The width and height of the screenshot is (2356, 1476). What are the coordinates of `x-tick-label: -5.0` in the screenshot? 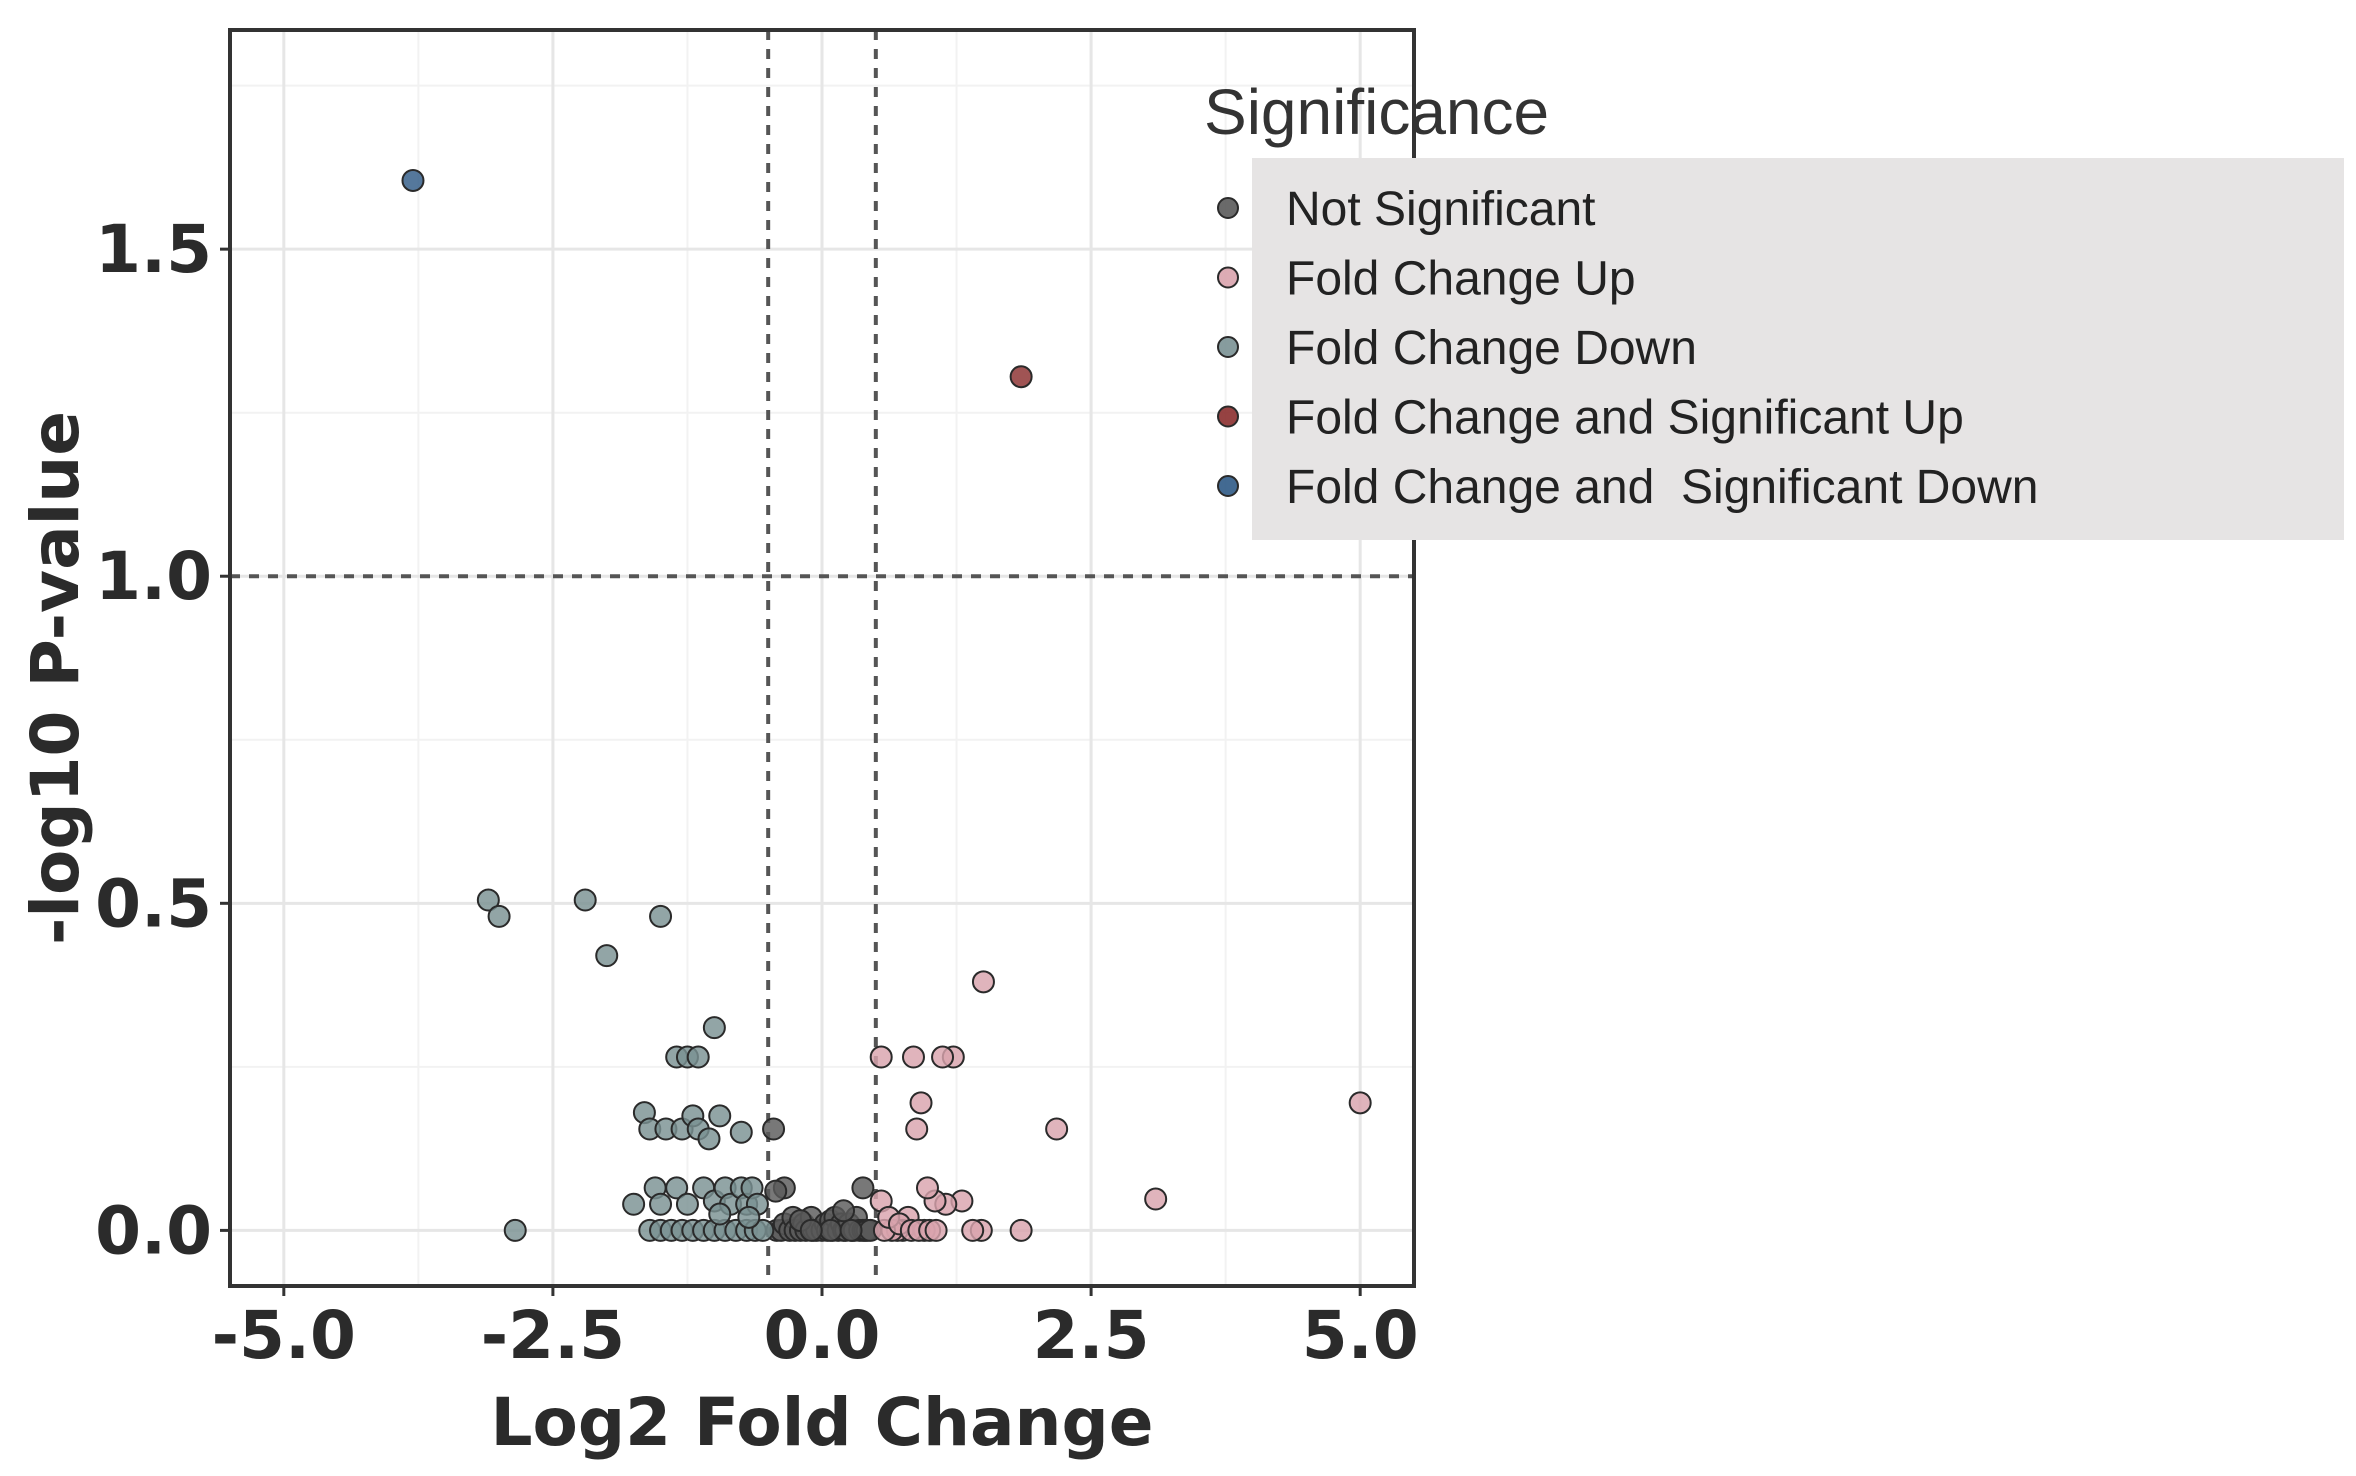 It's located at (284, 1335).